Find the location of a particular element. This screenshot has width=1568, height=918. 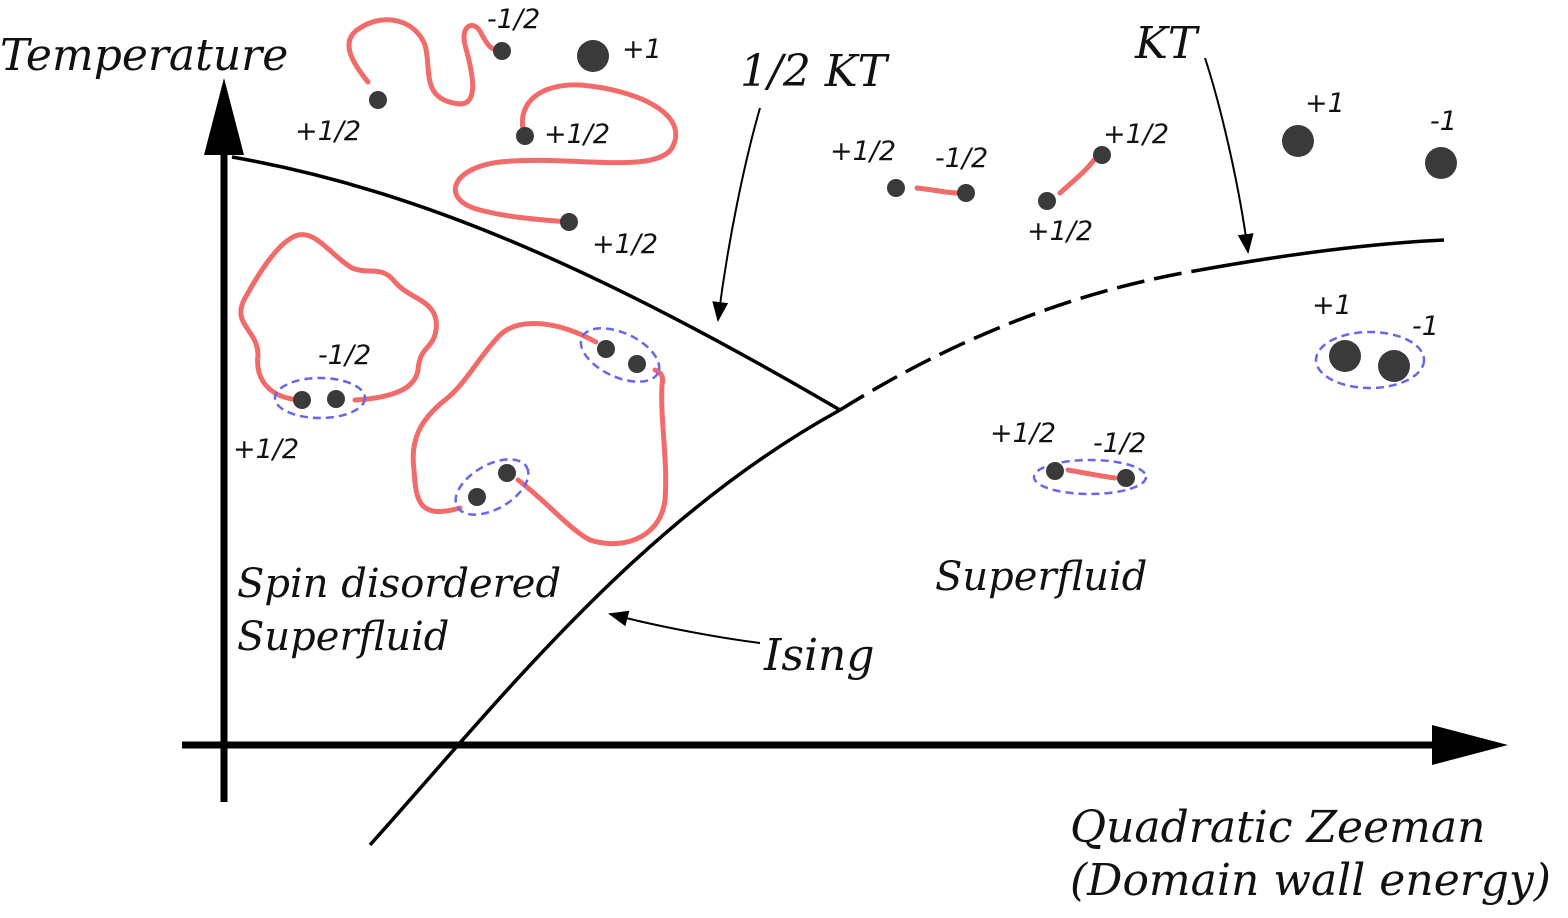

half-kt-label: 1/2 KT is located at coordinates (815, 71).